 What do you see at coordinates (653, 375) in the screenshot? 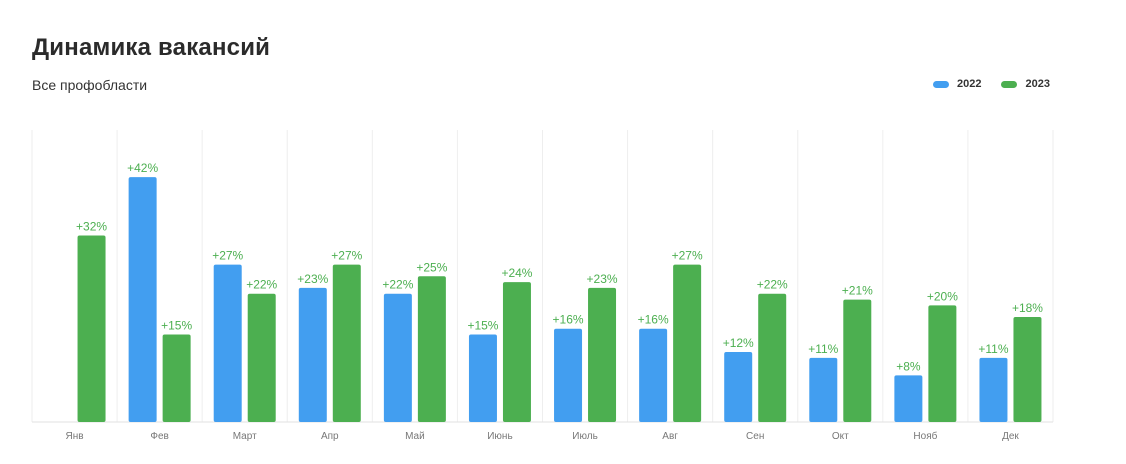
I see `bar-2022-Авг` at bounding box center [653, 375].